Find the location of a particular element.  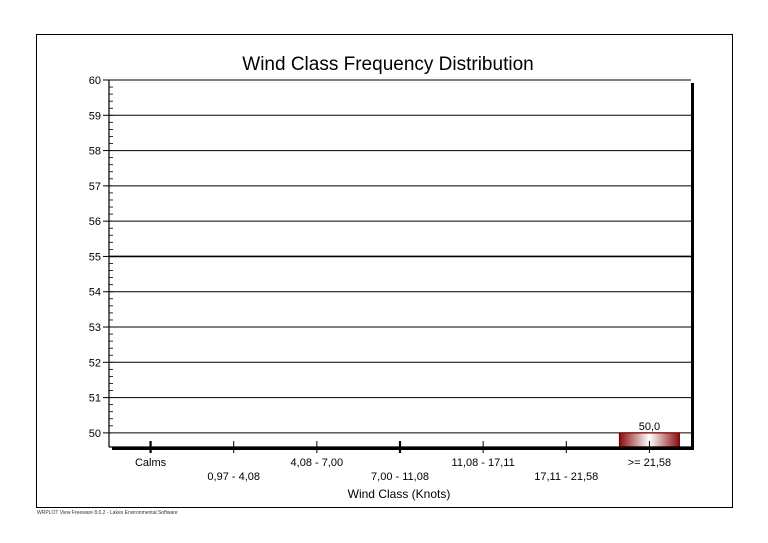

y-tick-label-56: 56 is located at coordinates (95, 222).